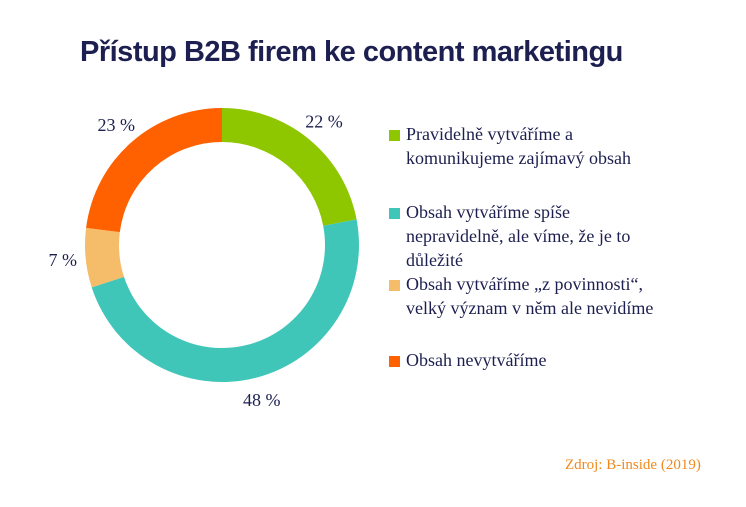 Image resolution: width=746 pixels, height=507 pixels. Describe the element at coordinates (518, 158) in the screenshot. I see `legend-label-line: komunikujeme zajímavý obsah` at that location.